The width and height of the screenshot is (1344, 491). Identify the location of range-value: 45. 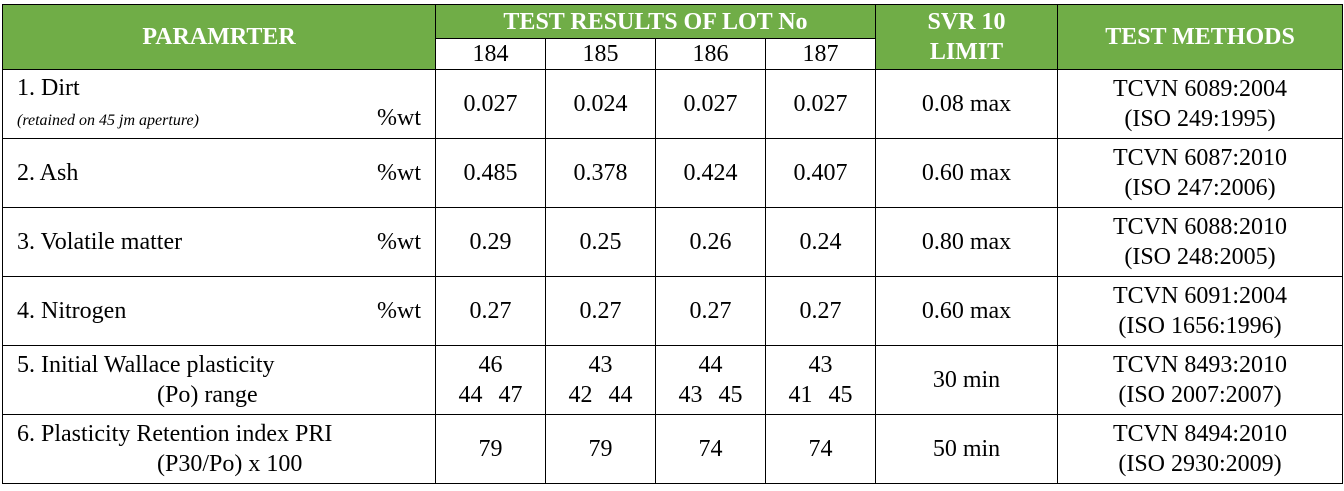
(840, 395).